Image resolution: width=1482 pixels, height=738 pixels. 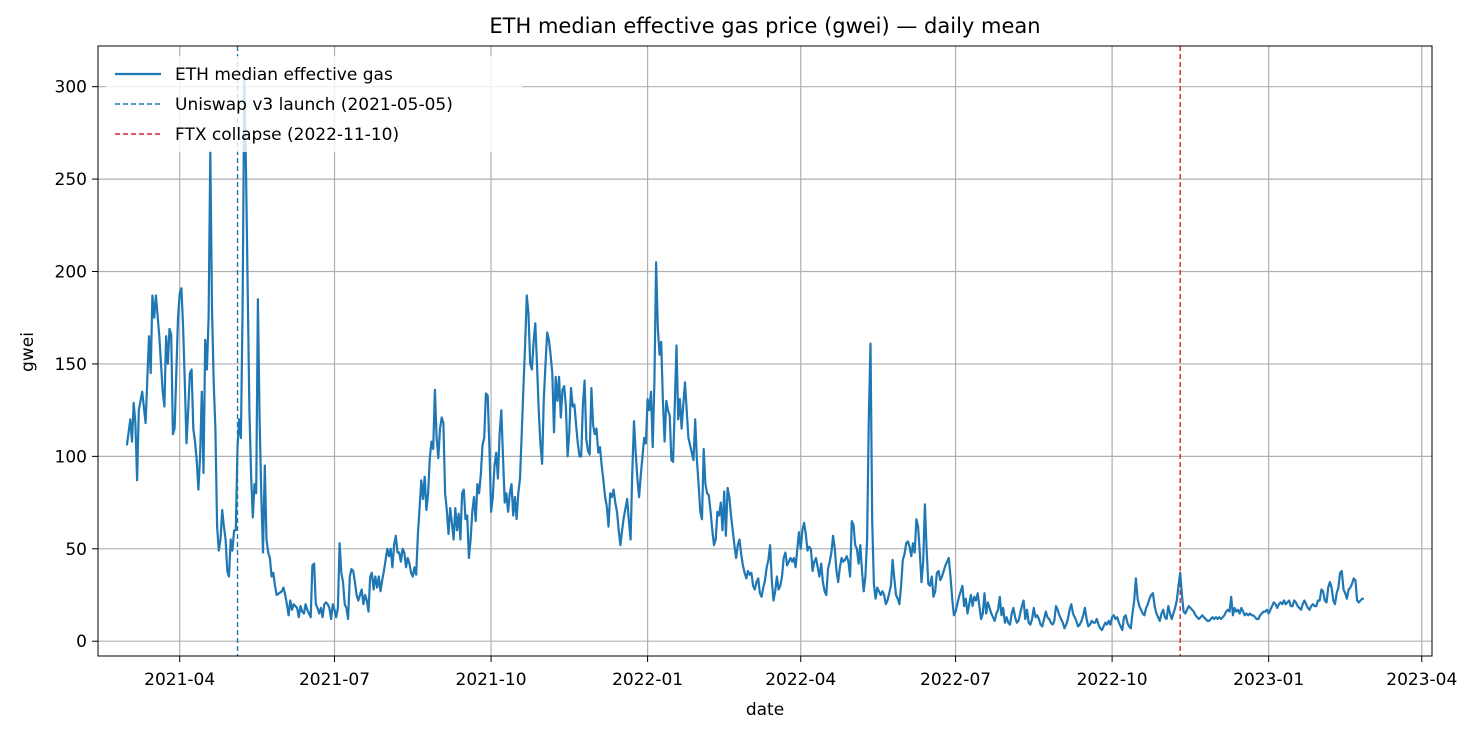 I want to click on legend-box, so click(x=314, y=104).